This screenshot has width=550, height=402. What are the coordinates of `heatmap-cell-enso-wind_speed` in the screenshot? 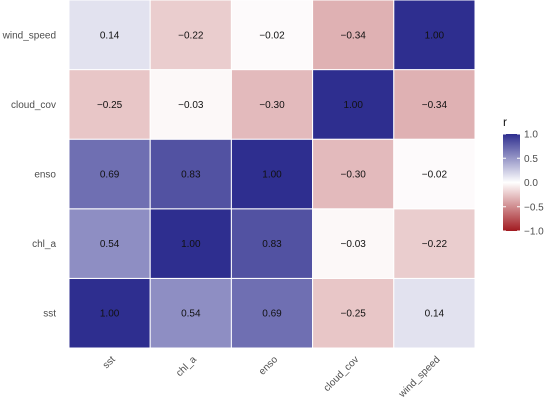 It's located at (434, 174).